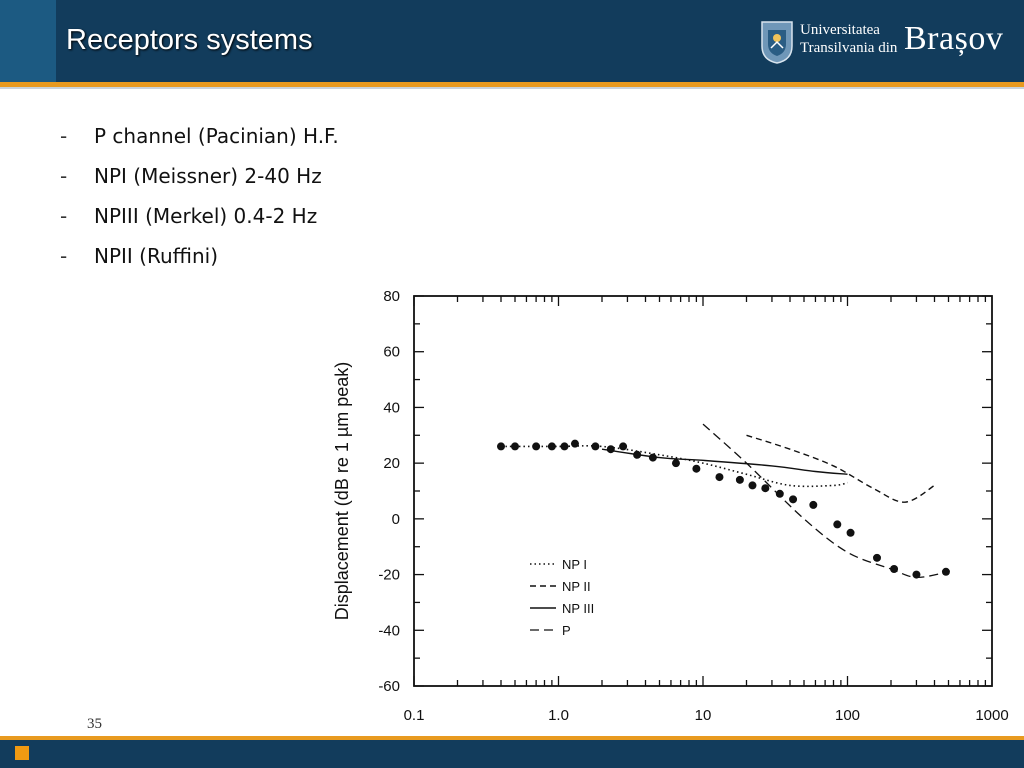 This screenshot has height=768, width=1024. I want to click on legend-label: P, so click(566, 630).